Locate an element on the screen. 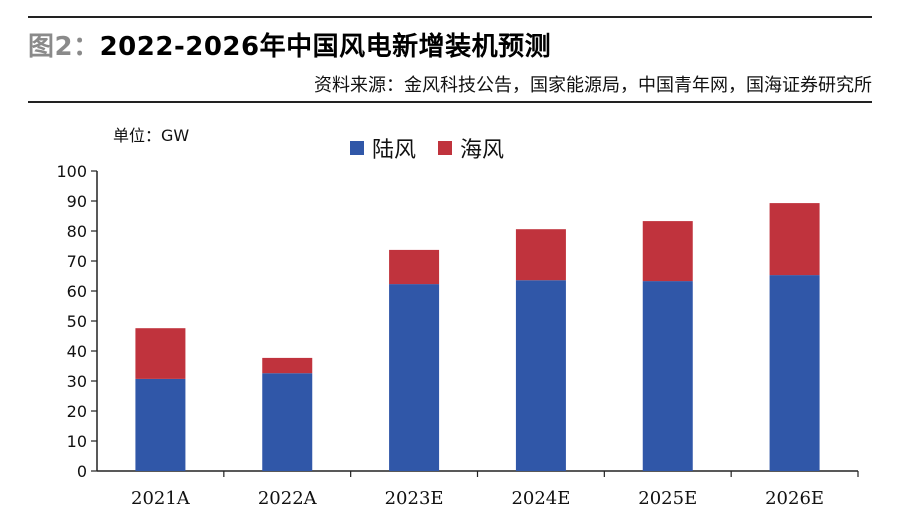 The image size is (900, 512). bar-onshore-2023E is located at coordinates (414, 377).